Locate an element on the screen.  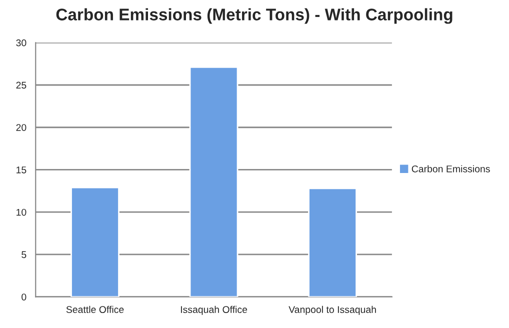
y-tick-label: 15 is located at coordinates (21, 170).